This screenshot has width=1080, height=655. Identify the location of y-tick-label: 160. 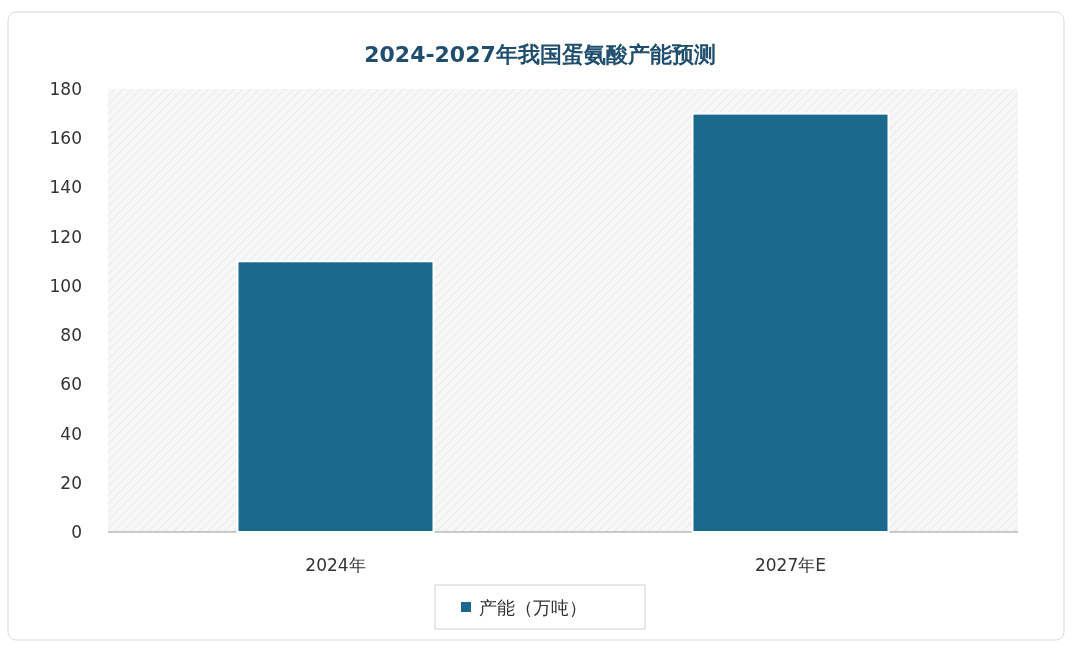
(65, 138).